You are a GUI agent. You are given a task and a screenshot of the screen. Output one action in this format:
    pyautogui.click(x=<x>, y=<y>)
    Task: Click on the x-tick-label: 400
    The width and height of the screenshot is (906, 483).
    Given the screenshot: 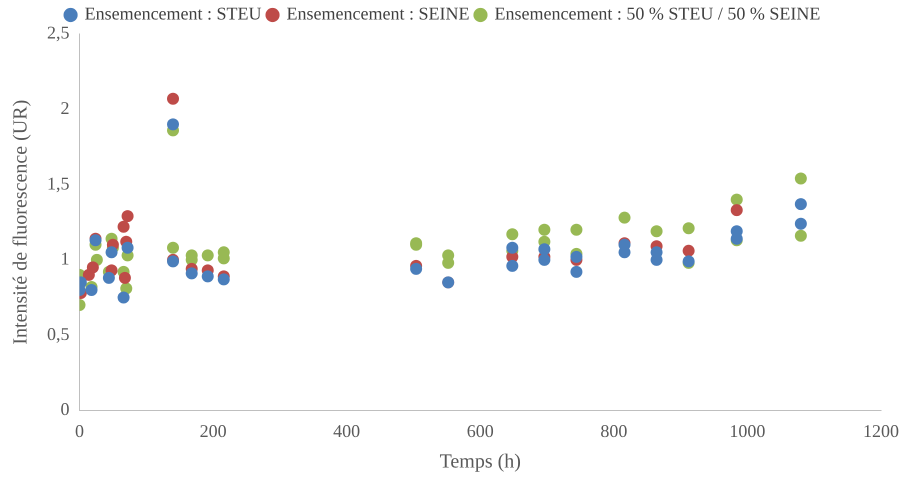 What is the action you would take?
    pyautogui.click(x=346, y=430)
    